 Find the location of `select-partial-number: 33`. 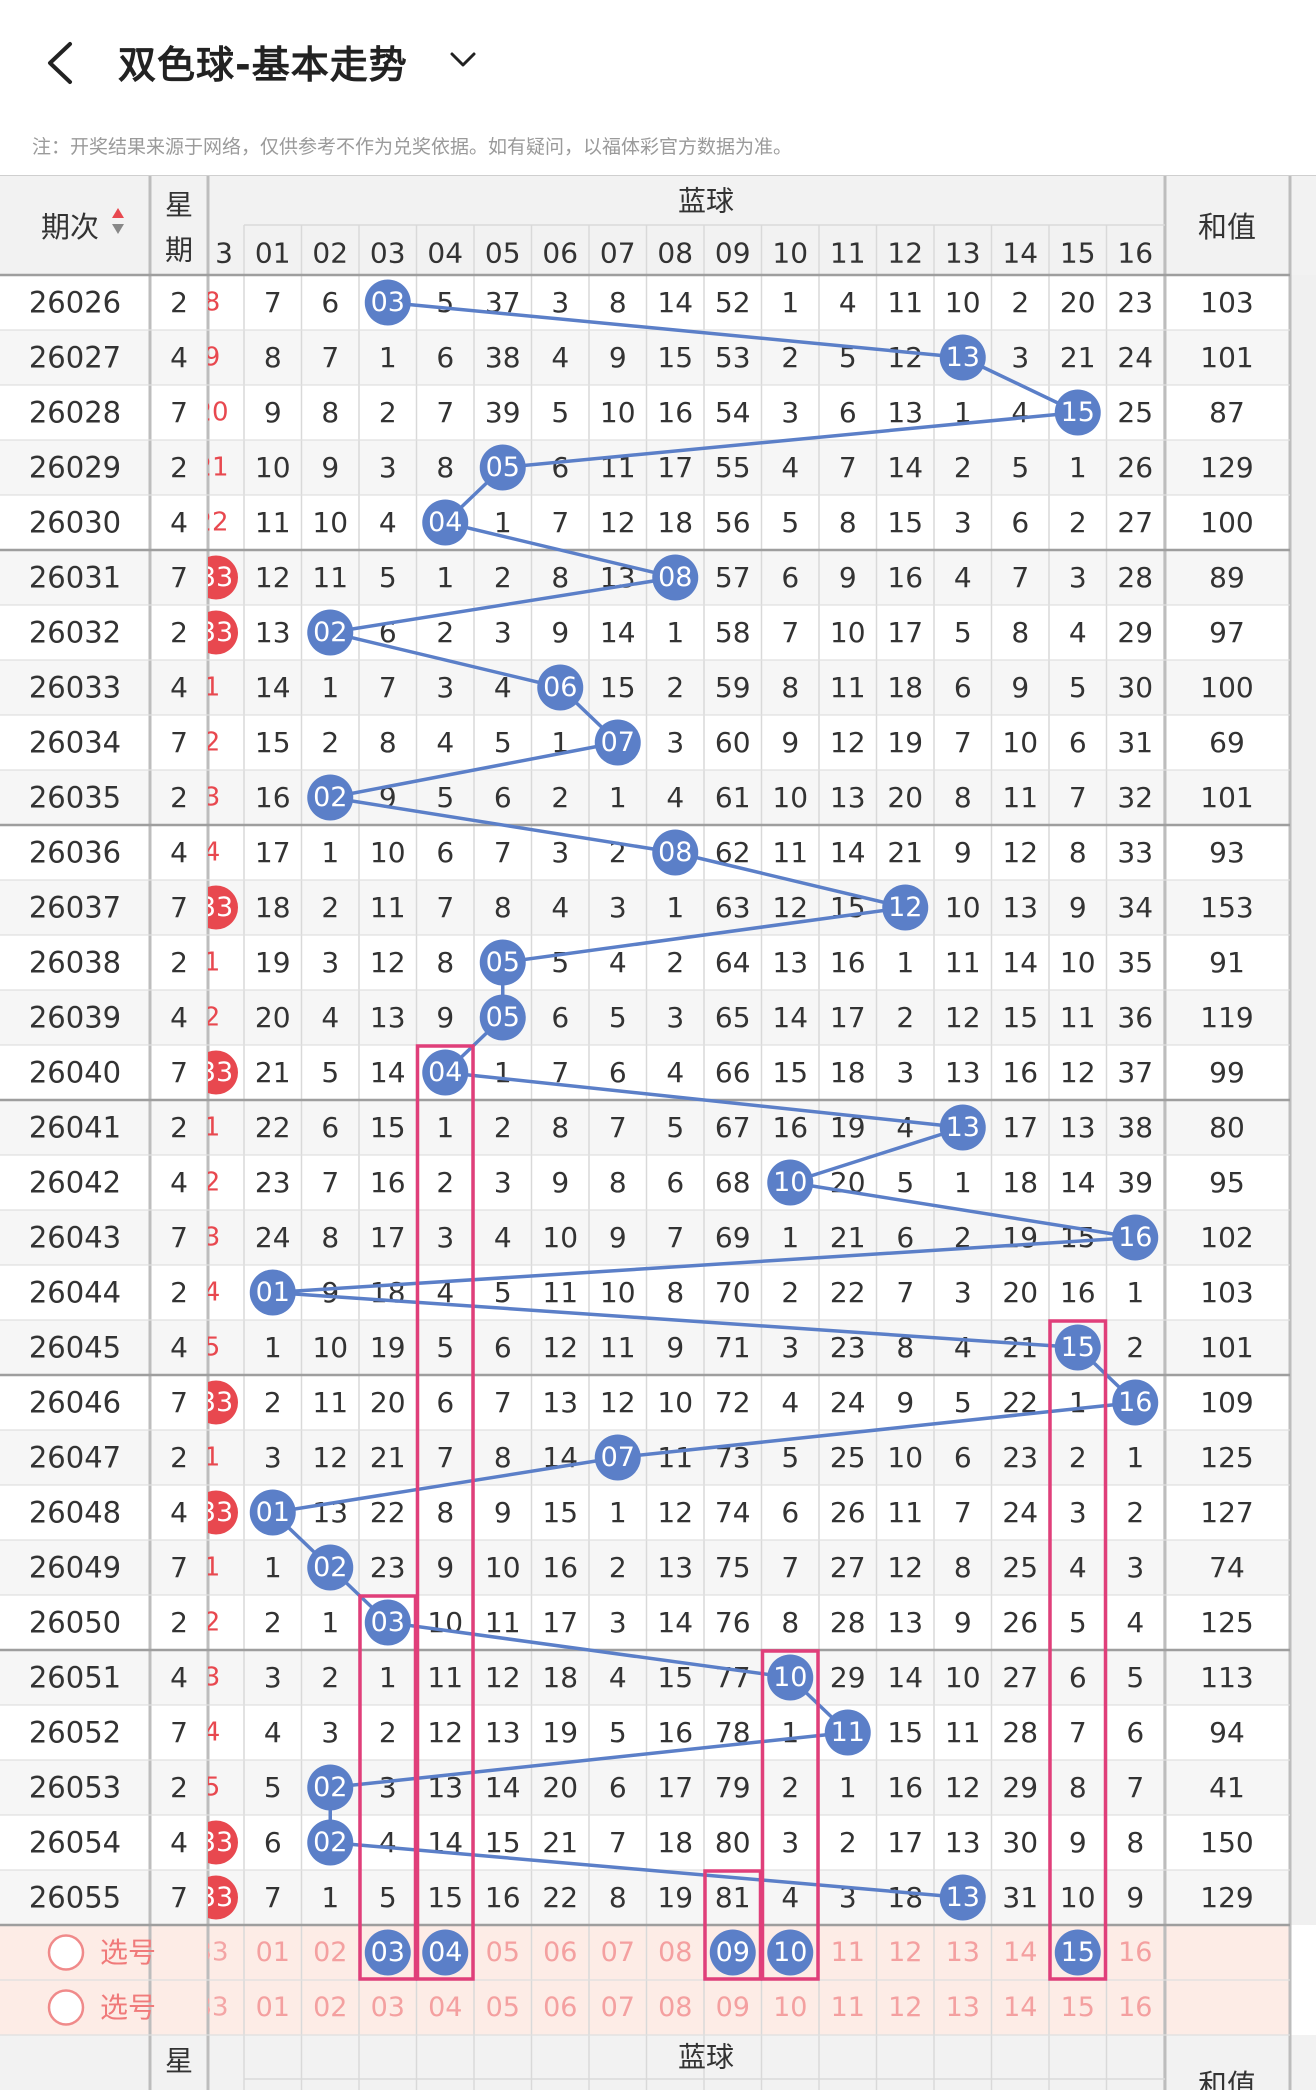

select-partial-number: 33 is located at coordinates (211, 1953).